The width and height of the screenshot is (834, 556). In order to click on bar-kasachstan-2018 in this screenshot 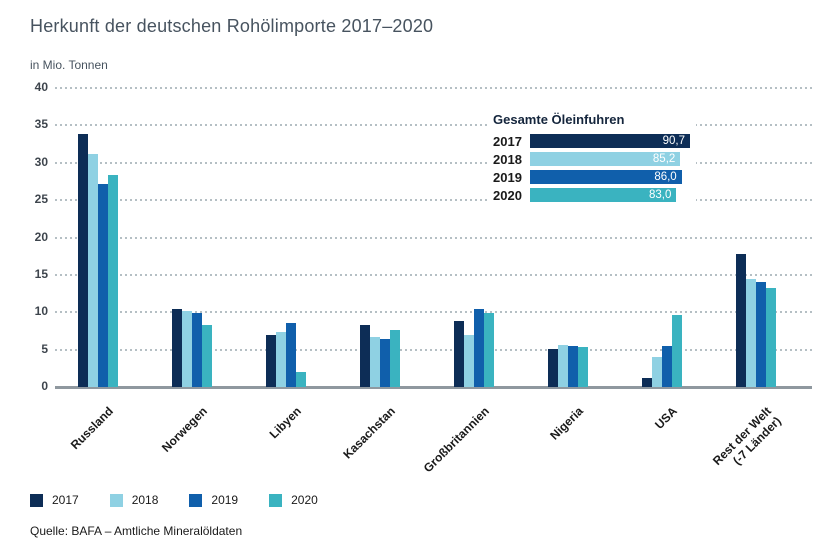, I will do `click(375, 361)`.